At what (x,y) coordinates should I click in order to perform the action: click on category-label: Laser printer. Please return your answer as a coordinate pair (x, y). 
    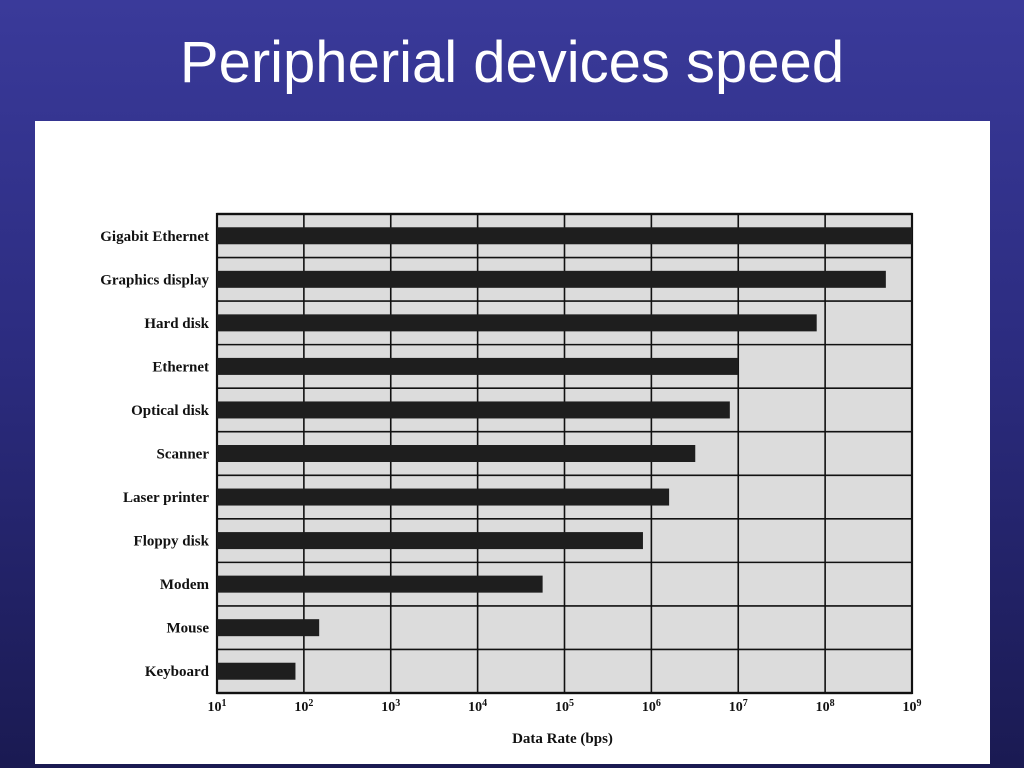
    Looking at the image, I should click on (166, 498).